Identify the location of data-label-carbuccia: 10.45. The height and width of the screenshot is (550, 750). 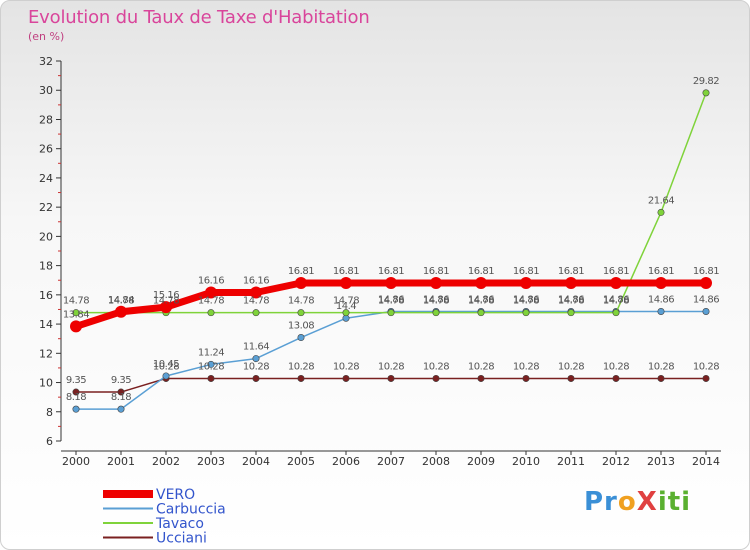
(166, 364).